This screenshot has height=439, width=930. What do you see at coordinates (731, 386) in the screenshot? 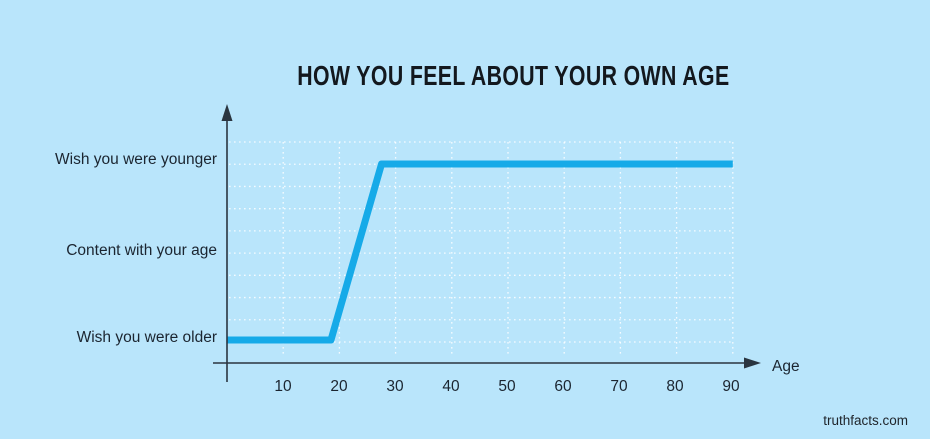
I see `x-tick-90: 90` at bounding box center [731, 386].